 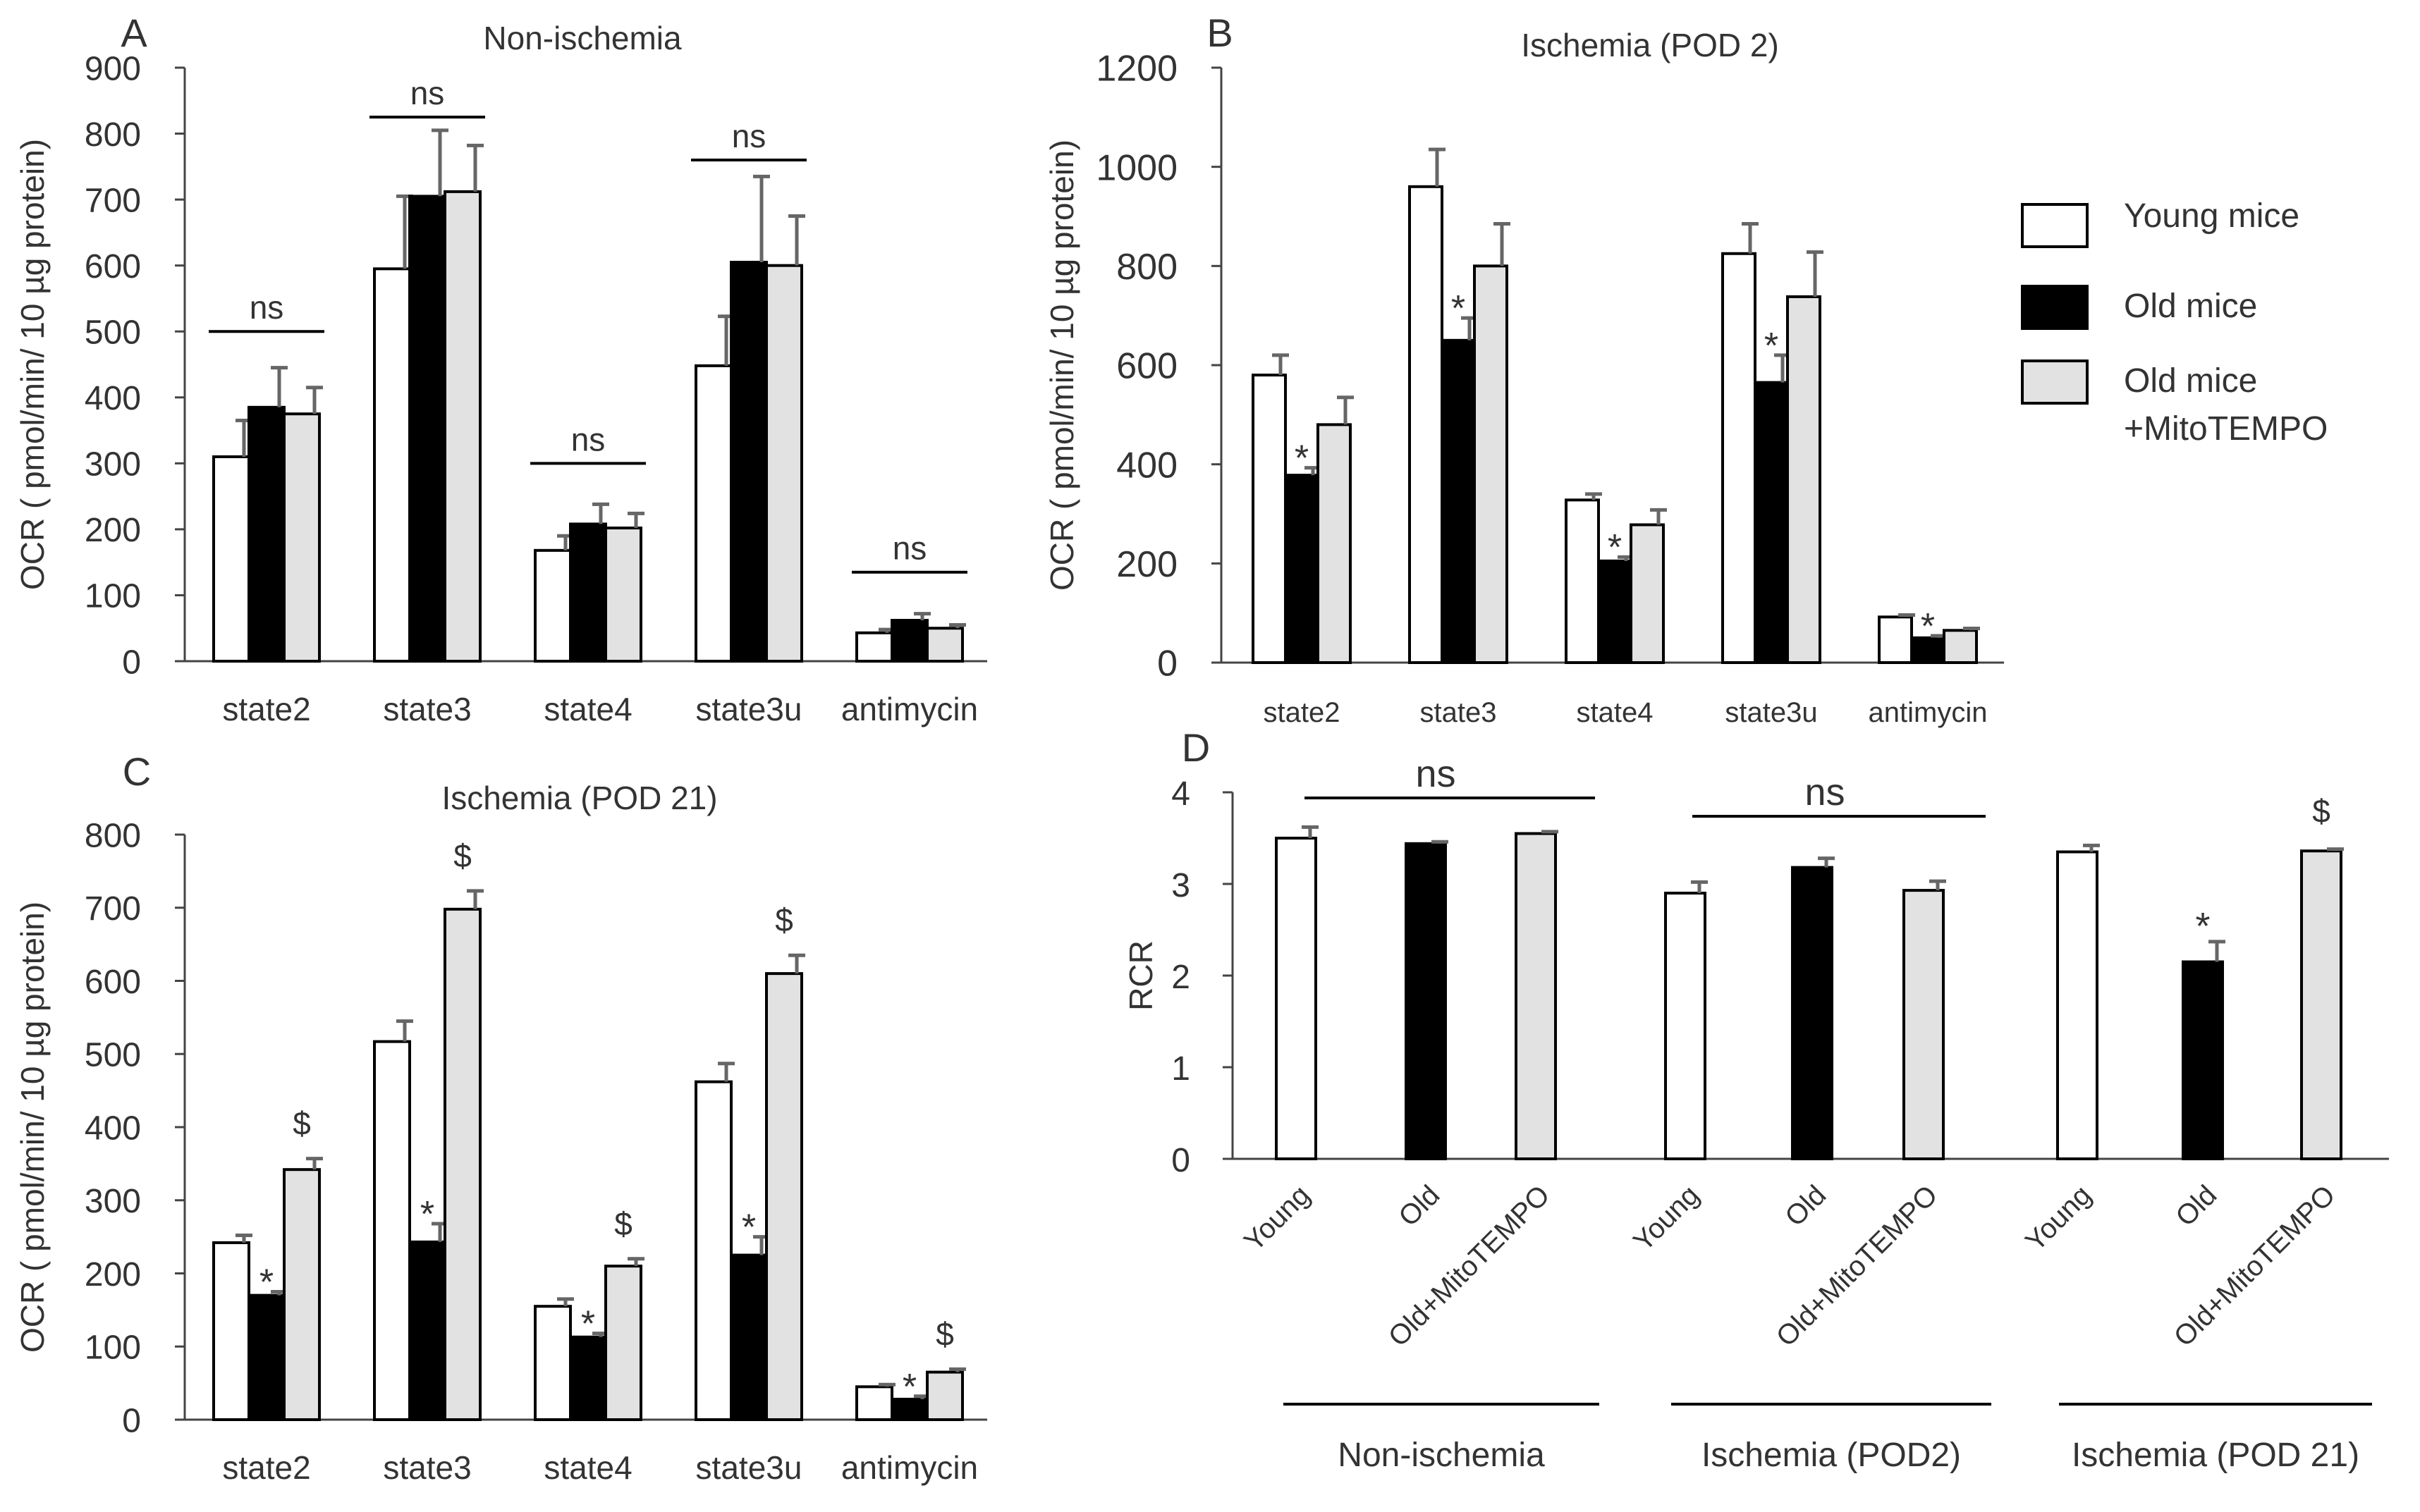 What do you see at coordinates (1137, 69) in the screenshot?
I see `y-tick-label: 1200` at bounding box center [1137, 69].